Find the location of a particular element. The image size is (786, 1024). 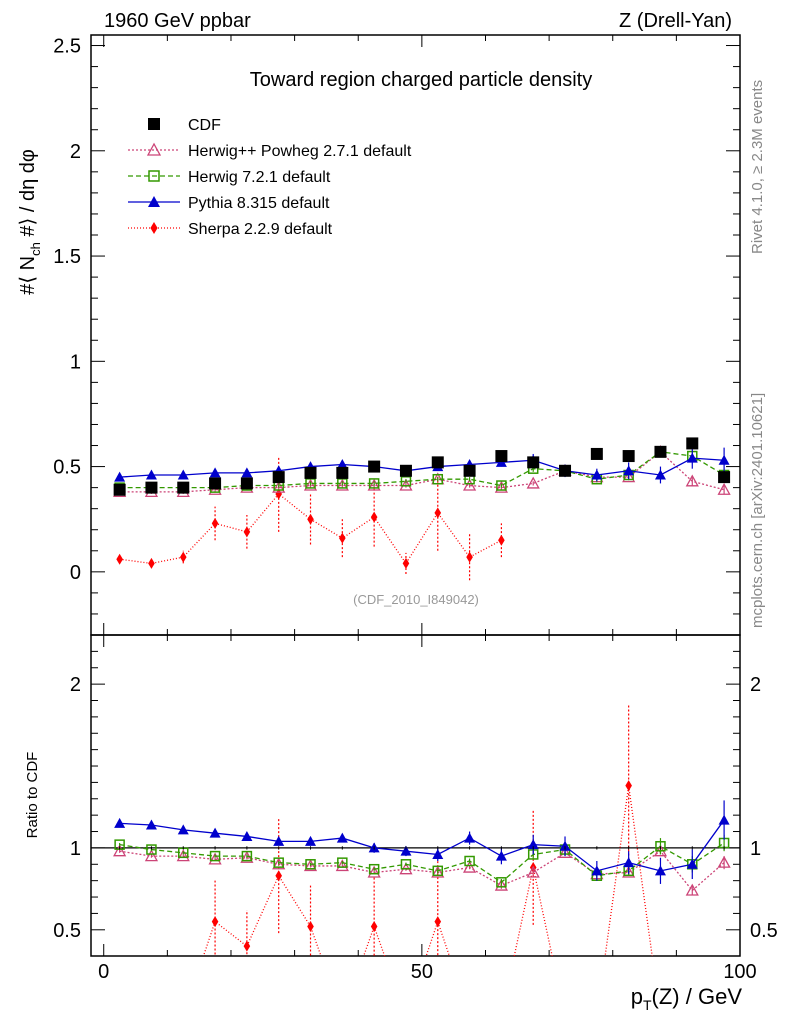

rivet-label: Rivet 4.1.0, ≥ 2.3M events is located at coordinates (757, 167).